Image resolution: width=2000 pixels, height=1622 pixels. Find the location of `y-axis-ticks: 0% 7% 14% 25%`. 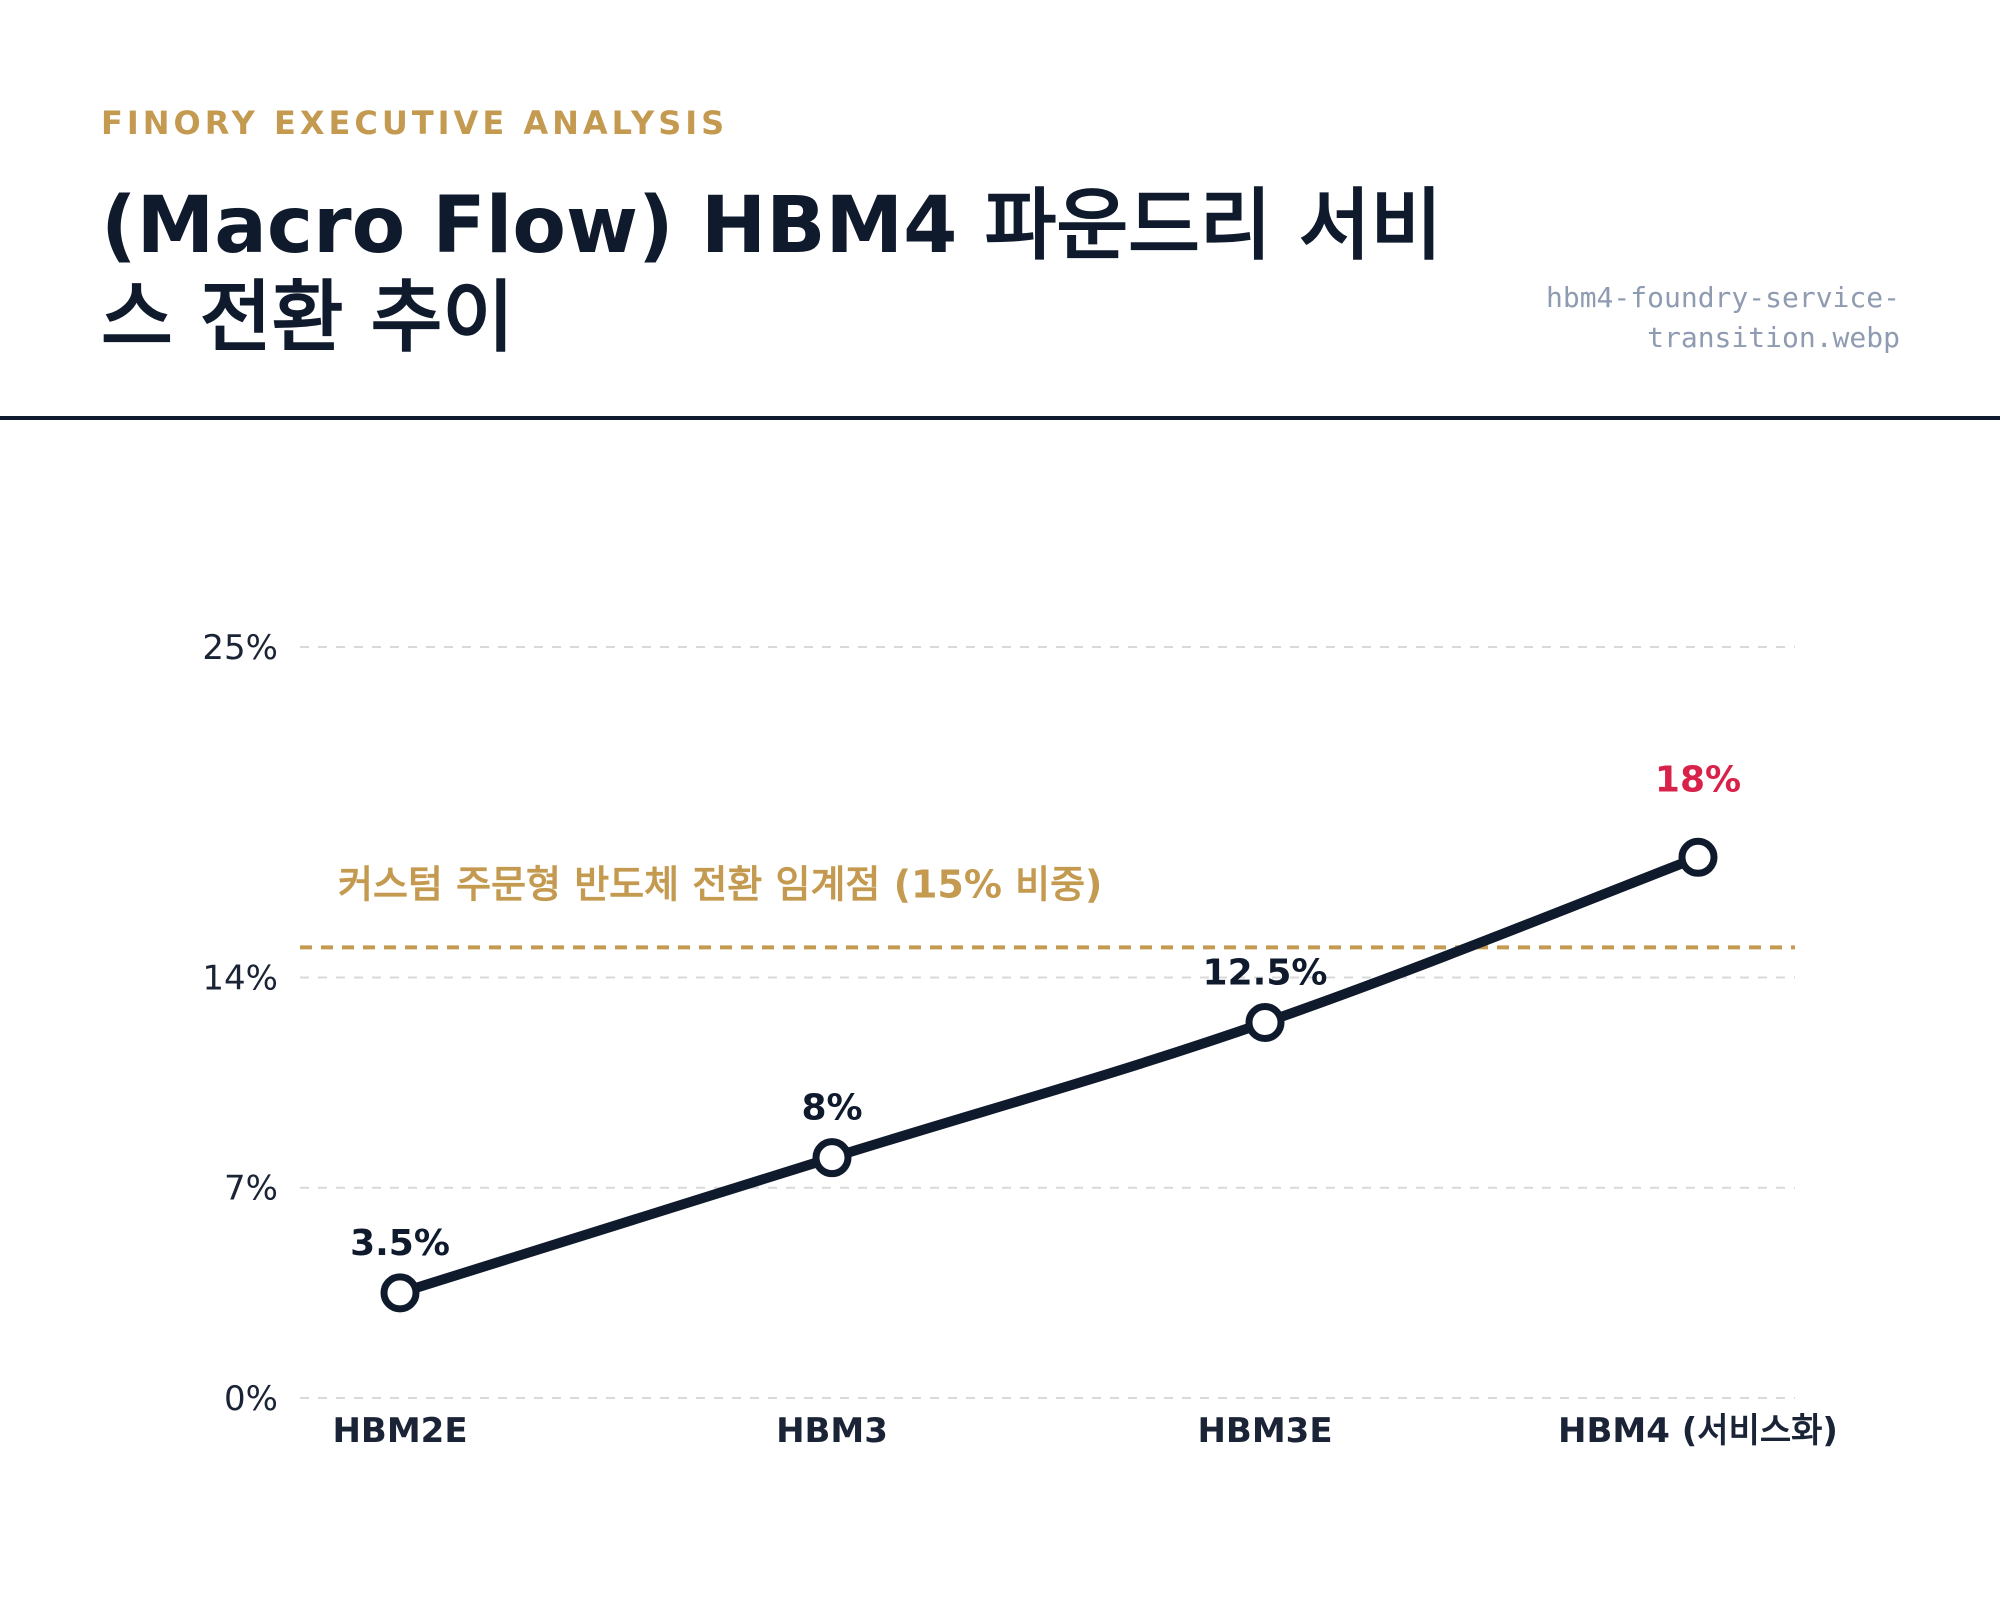

y-axis-ticks: 0% 7% 14% 25% is located at coordinates (240, 1023).